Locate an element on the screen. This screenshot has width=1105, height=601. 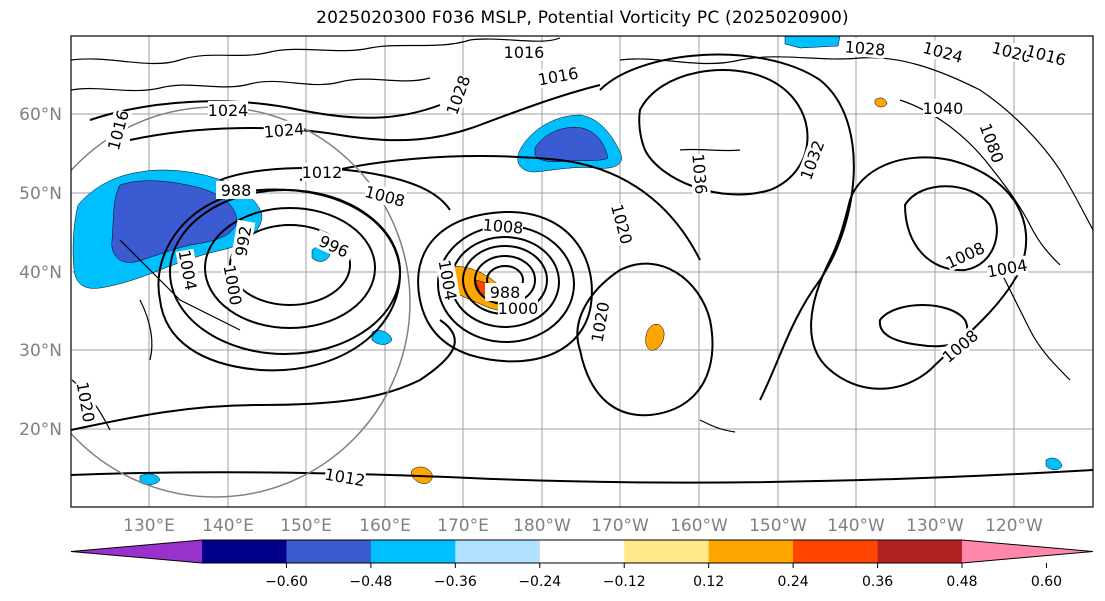
isobar-label-text: 1008 is located at coordinates (503, 226).